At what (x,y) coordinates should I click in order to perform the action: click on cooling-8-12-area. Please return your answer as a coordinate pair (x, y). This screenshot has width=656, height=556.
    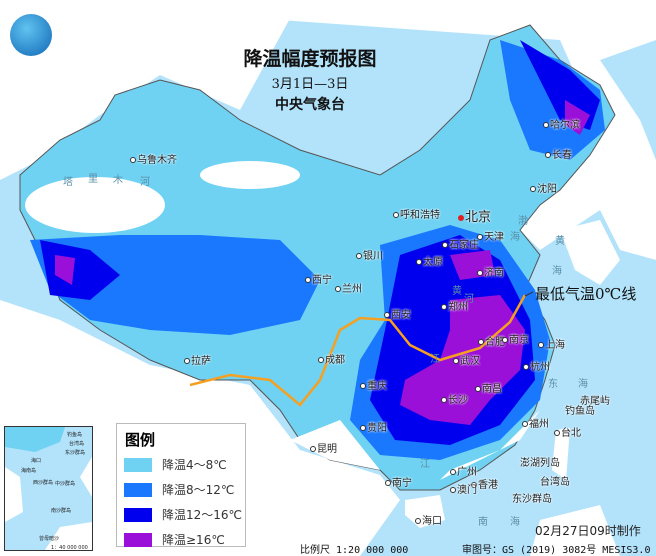
    Looking at the image, I should click on (175, 285).